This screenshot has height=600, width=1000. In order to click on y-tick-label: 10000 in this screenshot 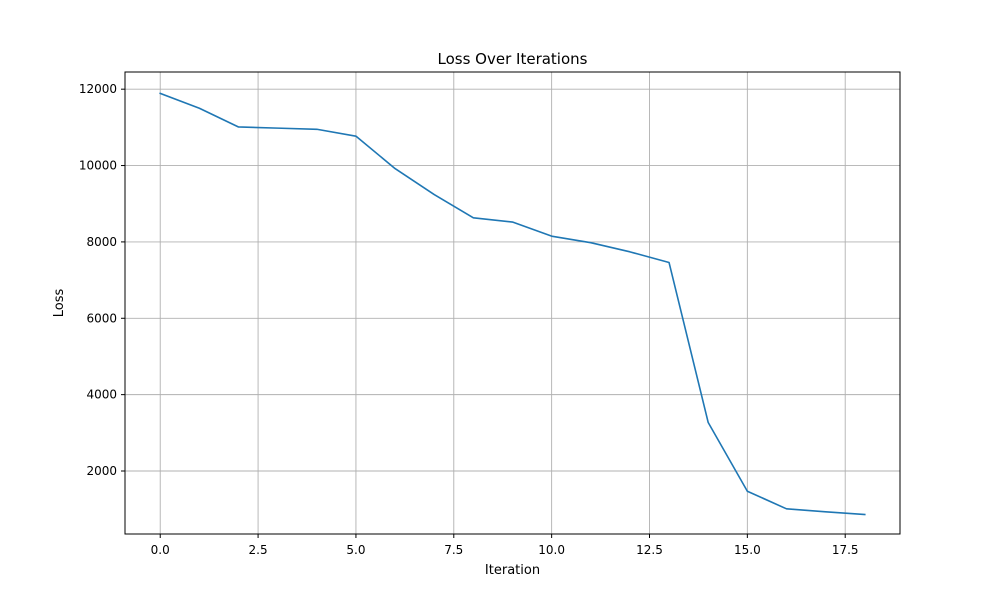, I will do `click(98, 166)`.